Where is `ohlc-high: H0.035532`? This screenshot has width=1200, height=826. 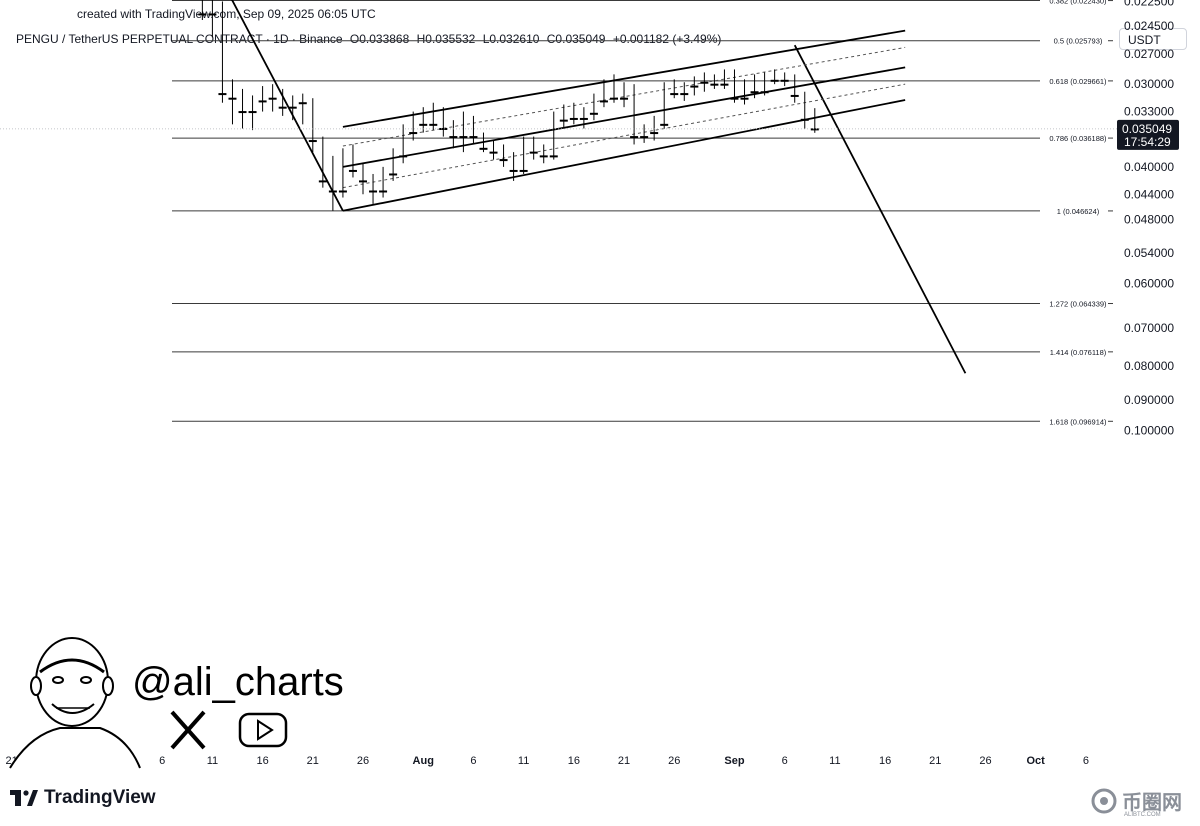 ohlc-high: H0.035532 is located at coordinates (446, 39).